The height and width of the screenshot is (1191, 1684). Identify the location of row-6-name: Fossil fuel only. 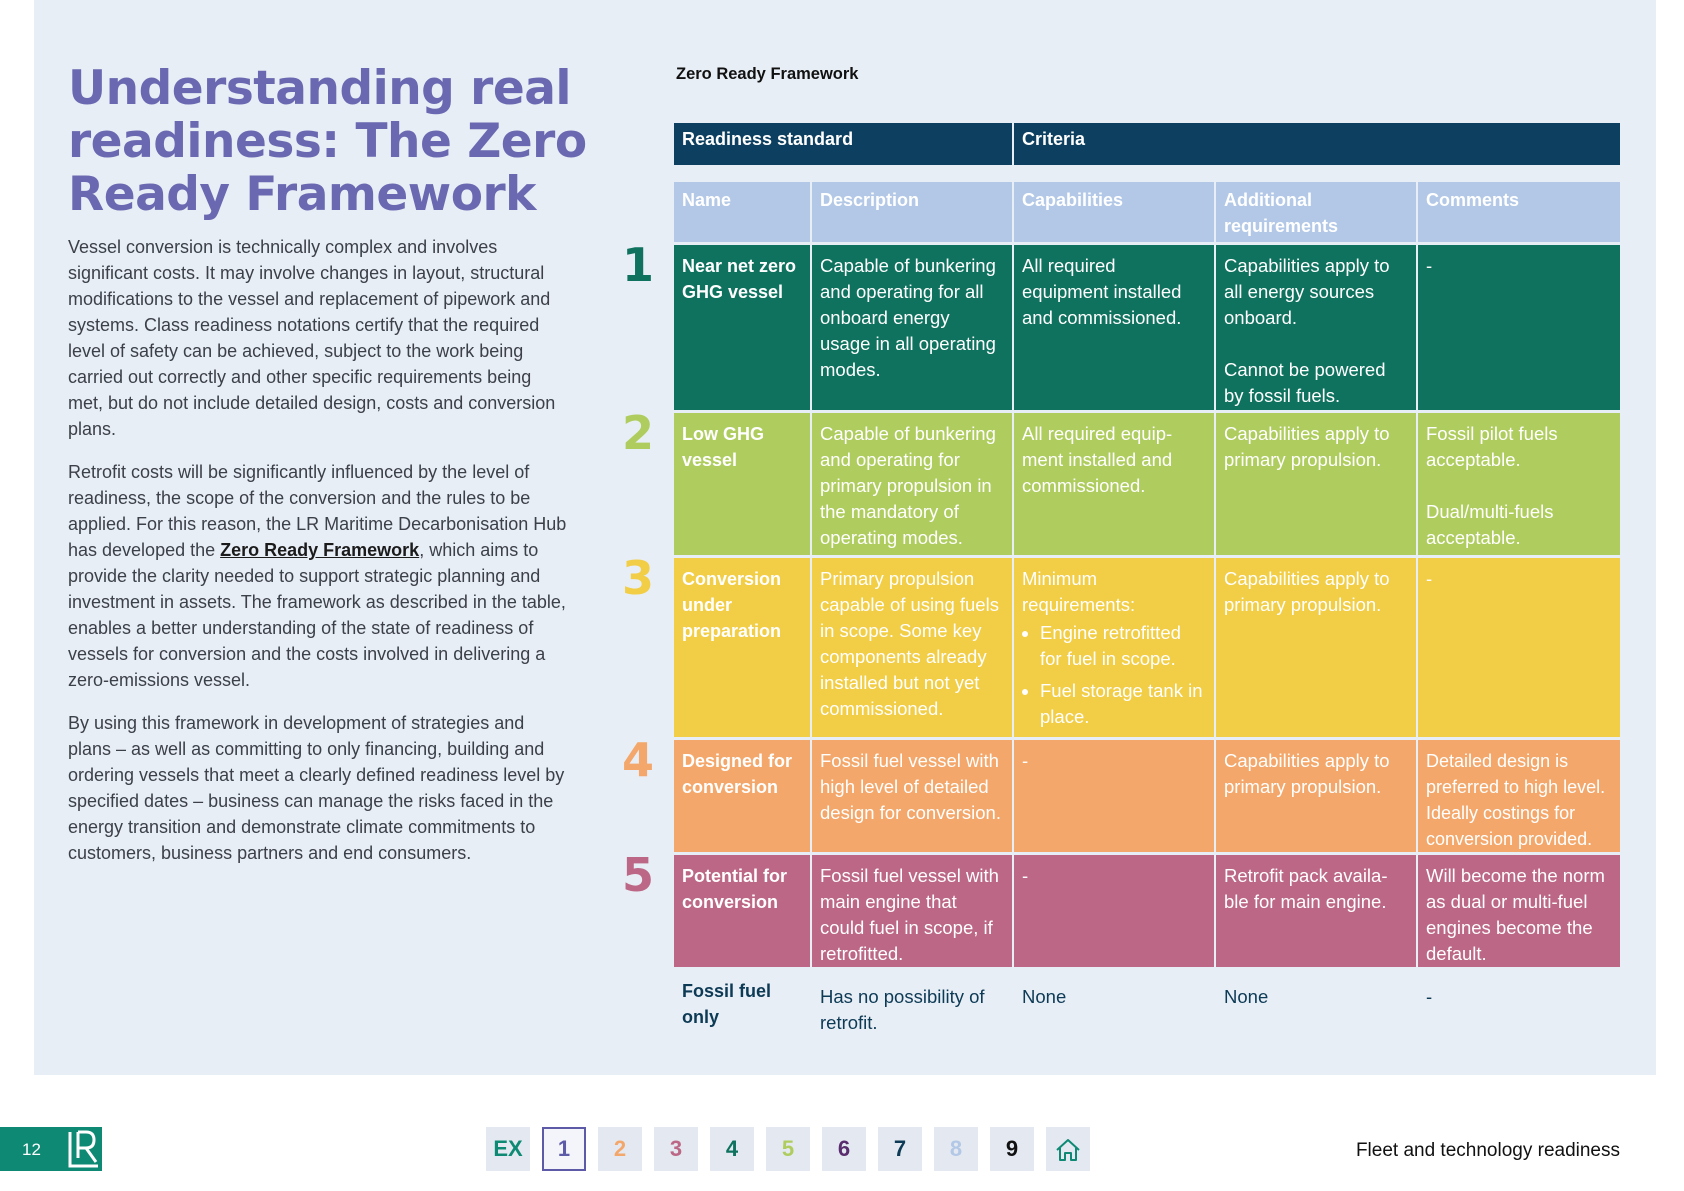
(727, 1004).